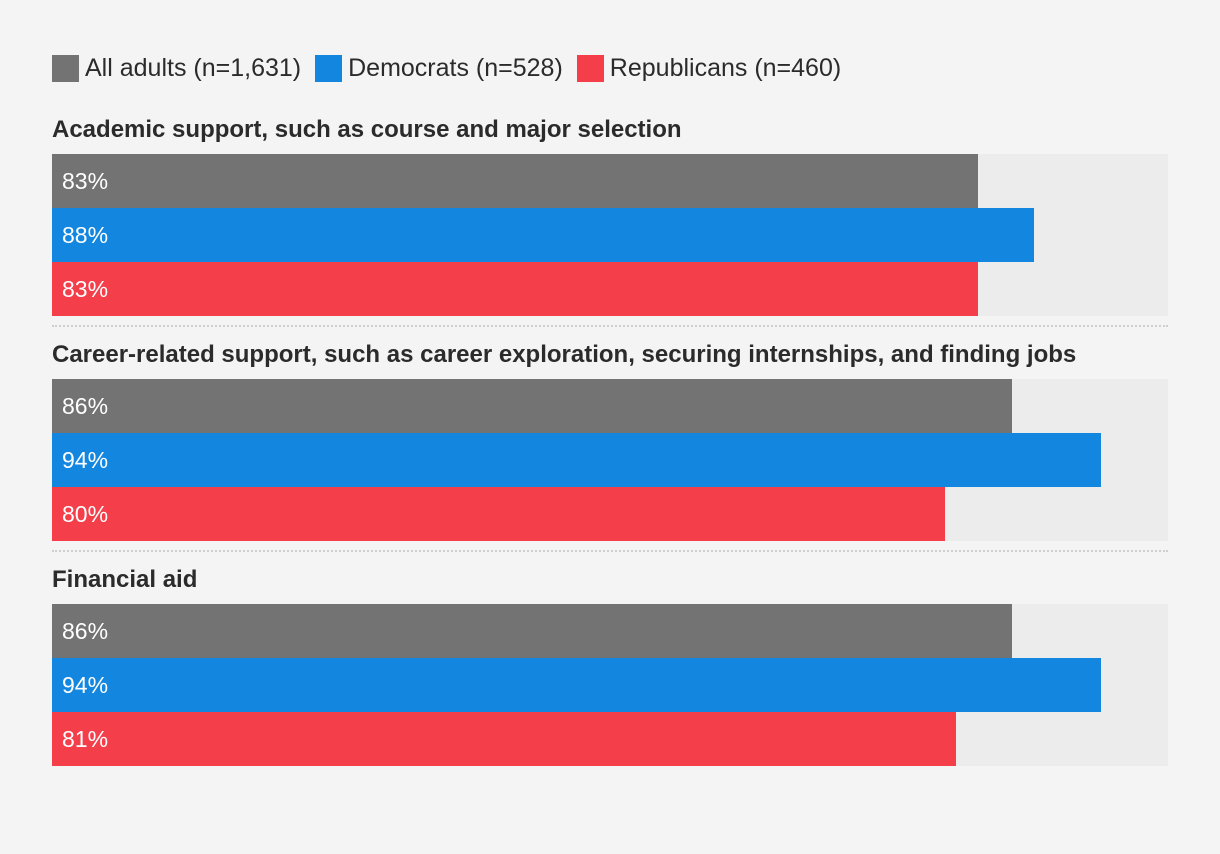  I want to click on legend-item-republicans: Republicans (n=460), so click(709, 68).